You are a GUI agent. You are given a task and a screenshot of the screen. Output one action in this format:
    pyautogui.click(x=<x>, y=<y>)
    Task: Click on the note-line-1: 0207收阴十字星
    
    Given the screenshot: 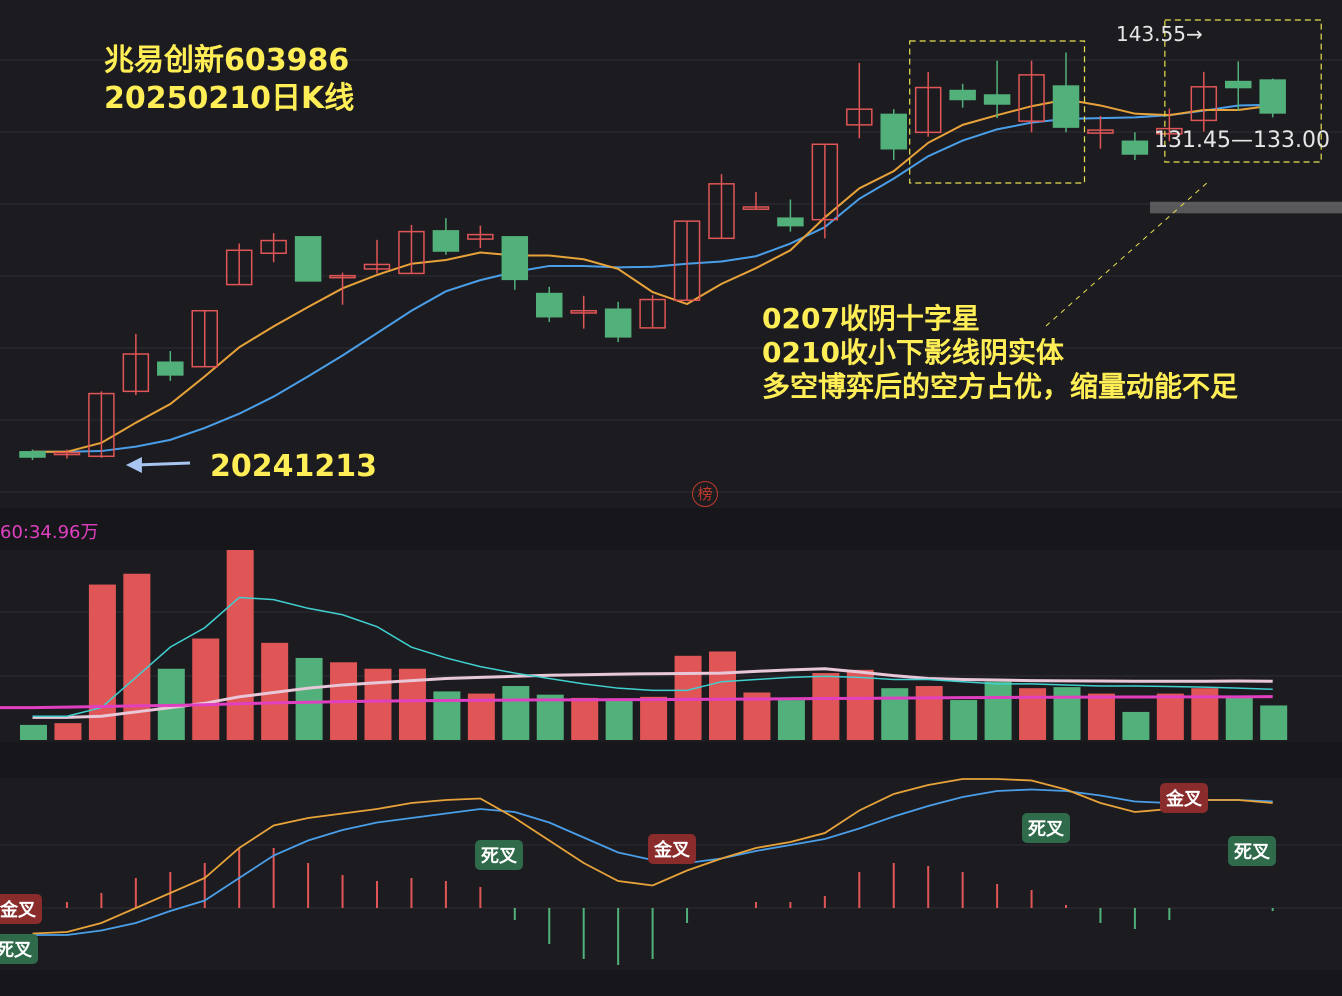 What is the action you would take?
    pyautogui.click(x=871, y=318)
    